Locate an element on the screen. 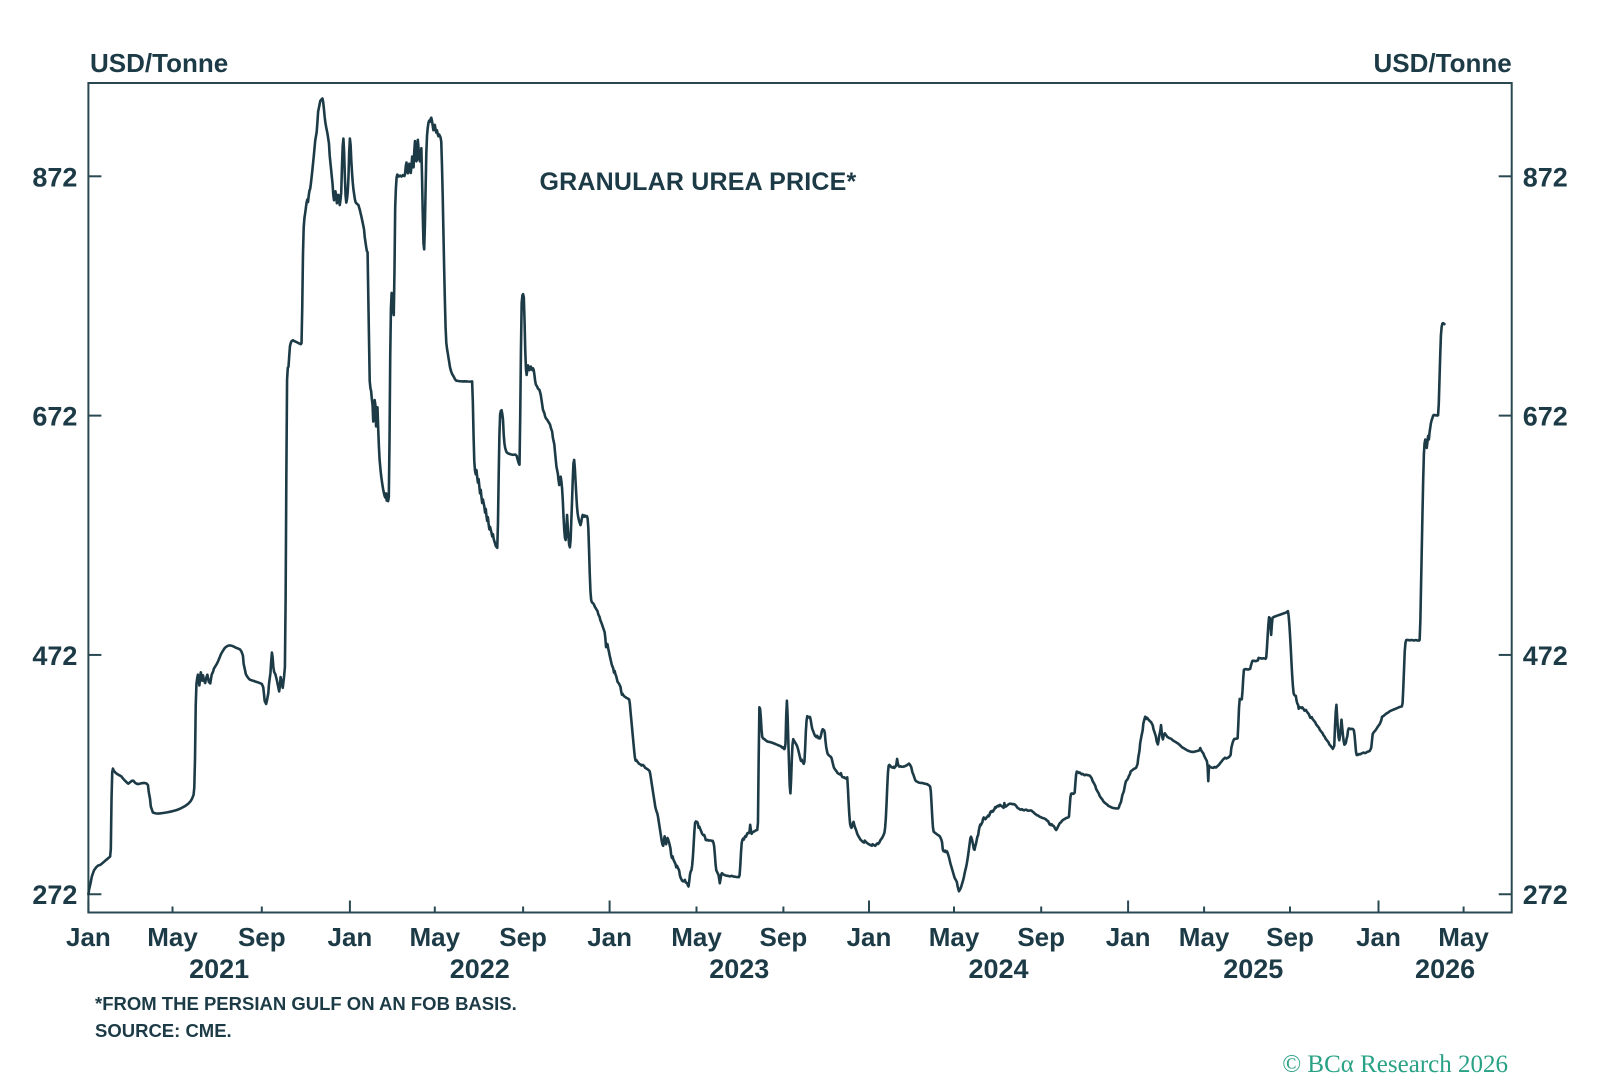 The width and height of the screenshot is (1600, 1080). x-year-label-2023: 2023 is located at coordinates (739, 969).